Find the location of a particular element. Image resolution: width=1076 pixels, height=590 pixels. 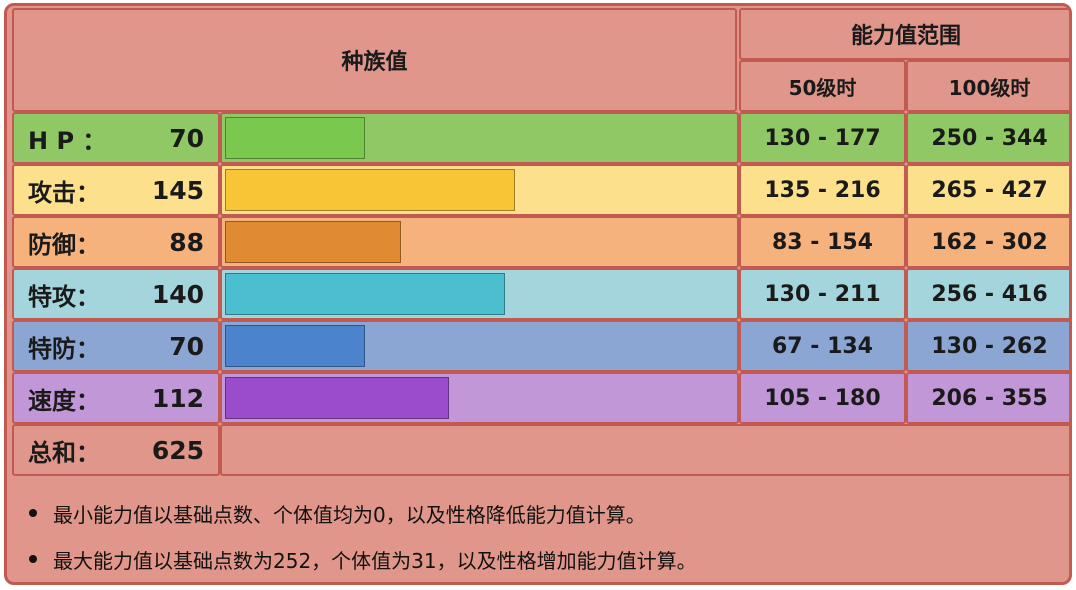

stat-range-title: 能力值范围 is located at coordinates (905, 36).